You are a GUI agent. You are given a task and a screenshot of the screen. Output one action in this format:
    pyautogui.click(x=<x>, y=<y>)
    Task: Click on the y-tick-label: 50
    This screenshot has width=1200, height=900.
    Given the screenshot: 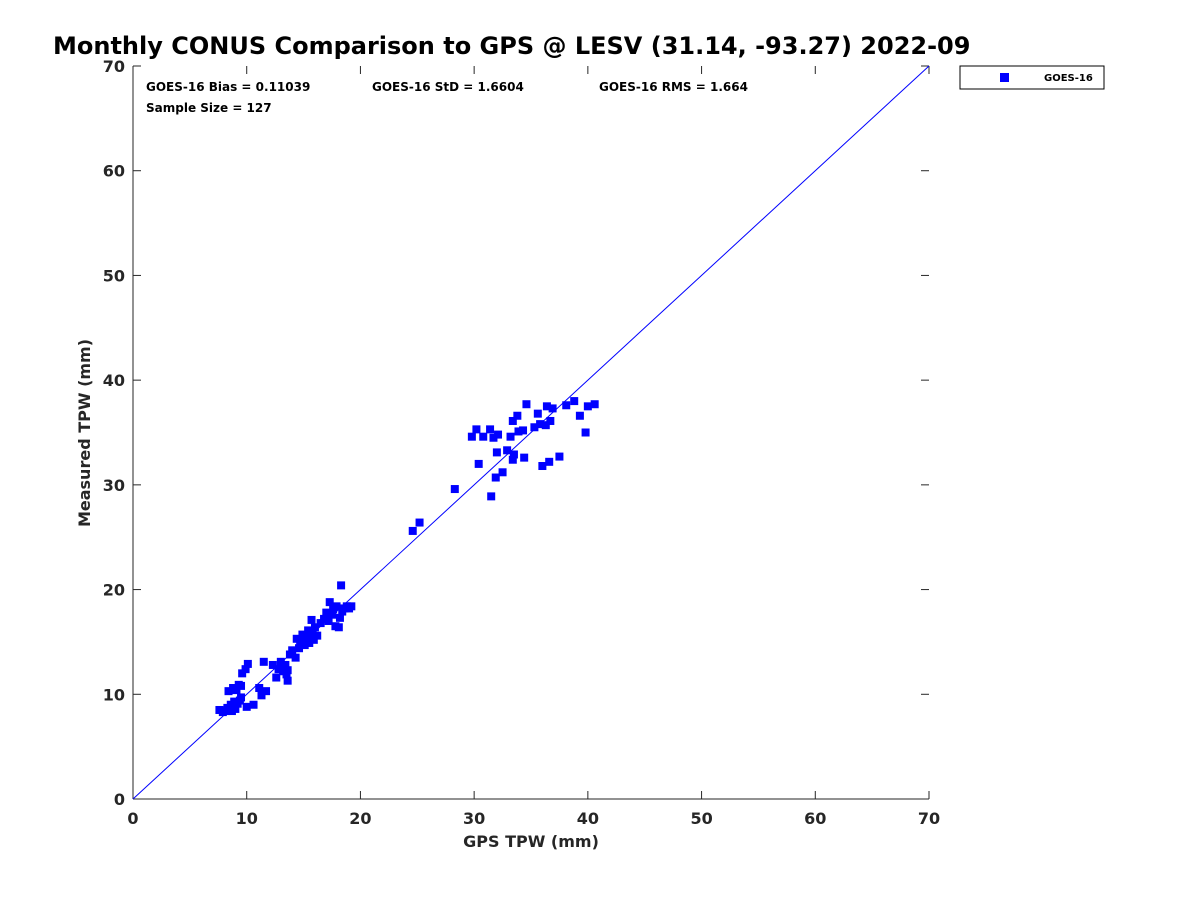 What is the action you would take?
    pyautogui.click(x=114, y=275)
    